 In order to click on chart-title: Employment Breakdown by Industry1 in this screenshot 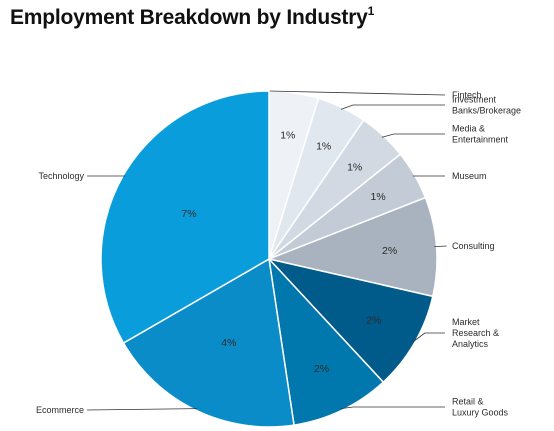, I will do `click(192, 17)`.